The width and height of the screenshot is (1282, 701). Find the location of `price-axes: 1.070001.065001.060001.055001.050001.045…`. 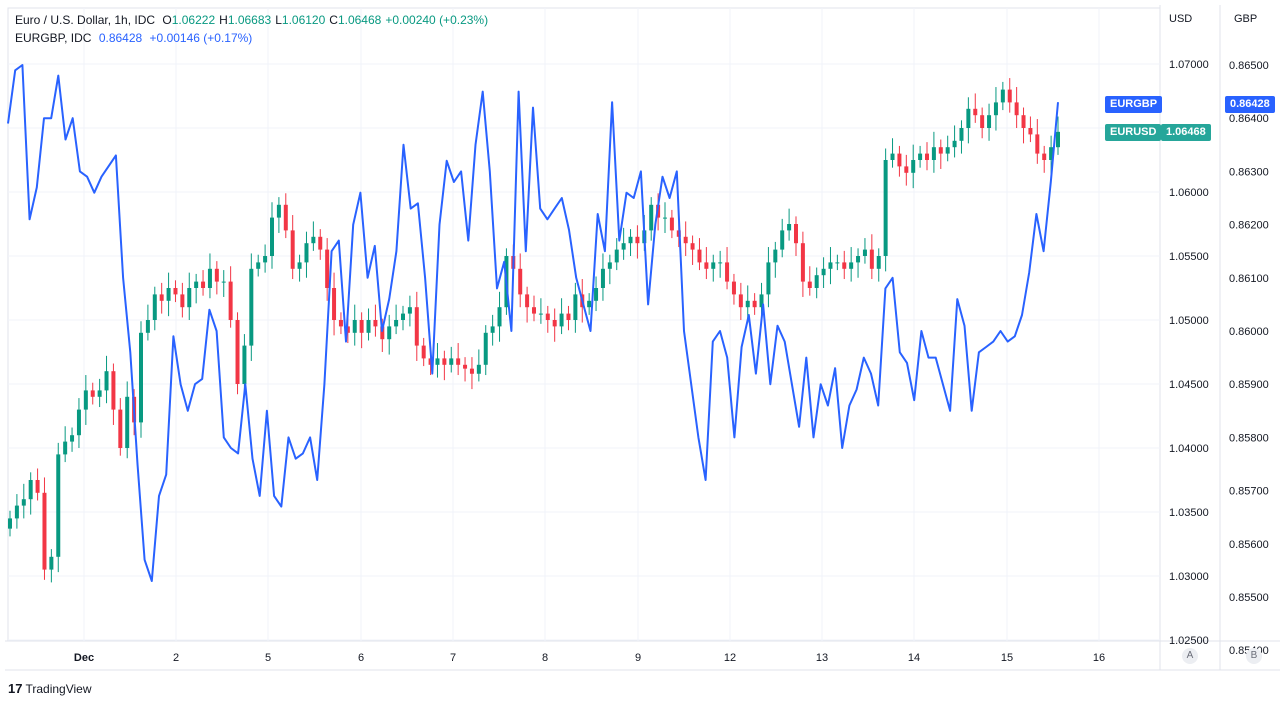

price-axes: 1.070001.065001.060001.055001.050001.045… is located at coordinates (1219, 358).